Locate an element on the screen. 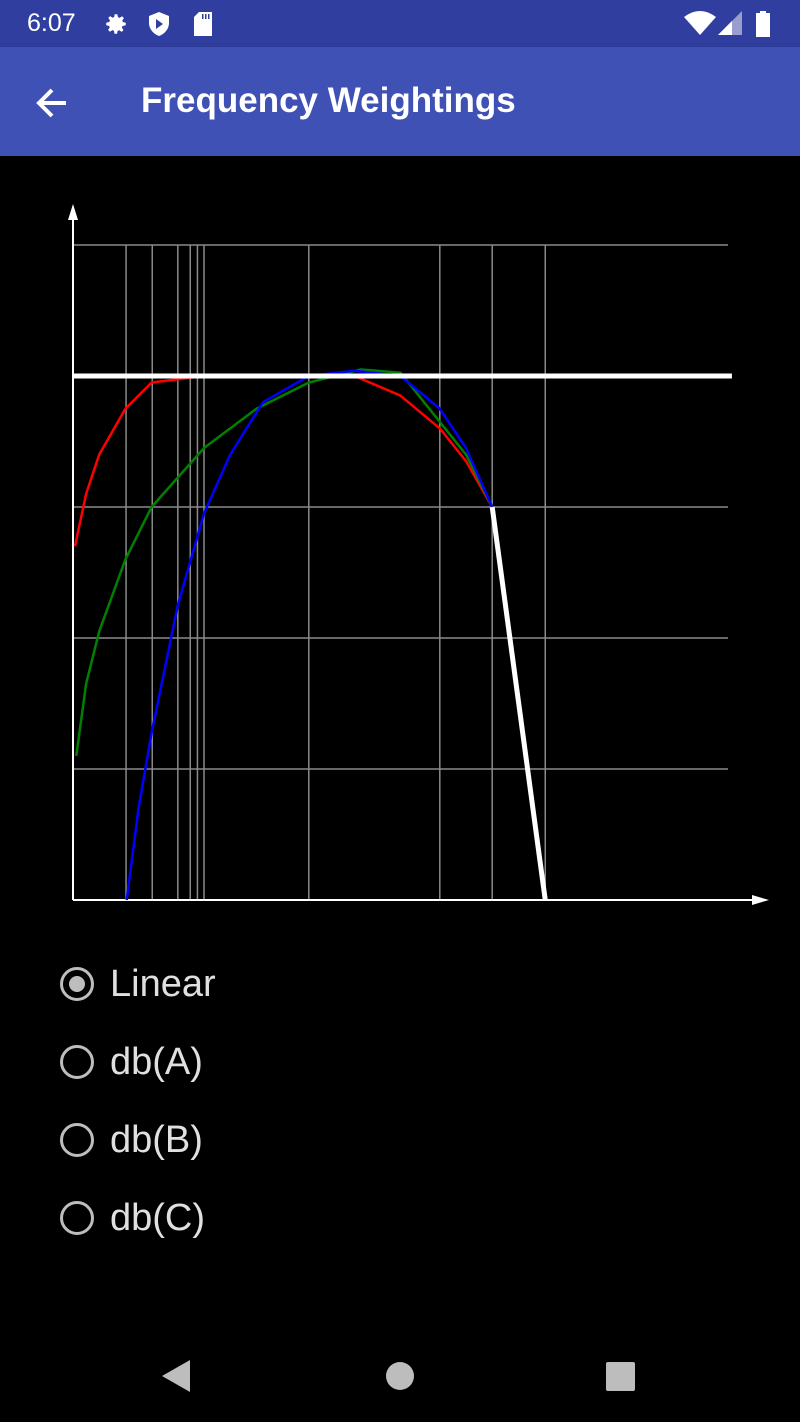 The image size is (800, 1422). series-line-cutoff is located at coordinates (518, 703).